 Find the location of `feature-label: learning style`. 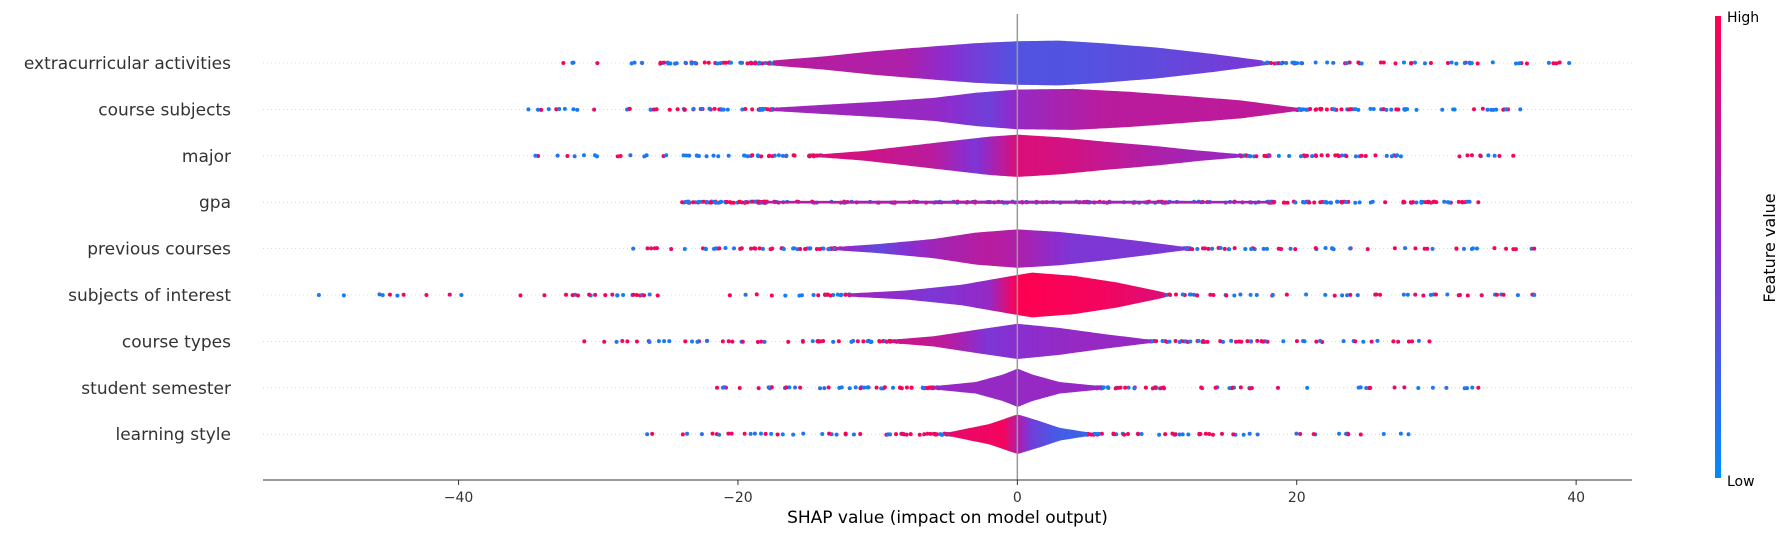

feature-label: learning style is located at coordinates (173, 435).